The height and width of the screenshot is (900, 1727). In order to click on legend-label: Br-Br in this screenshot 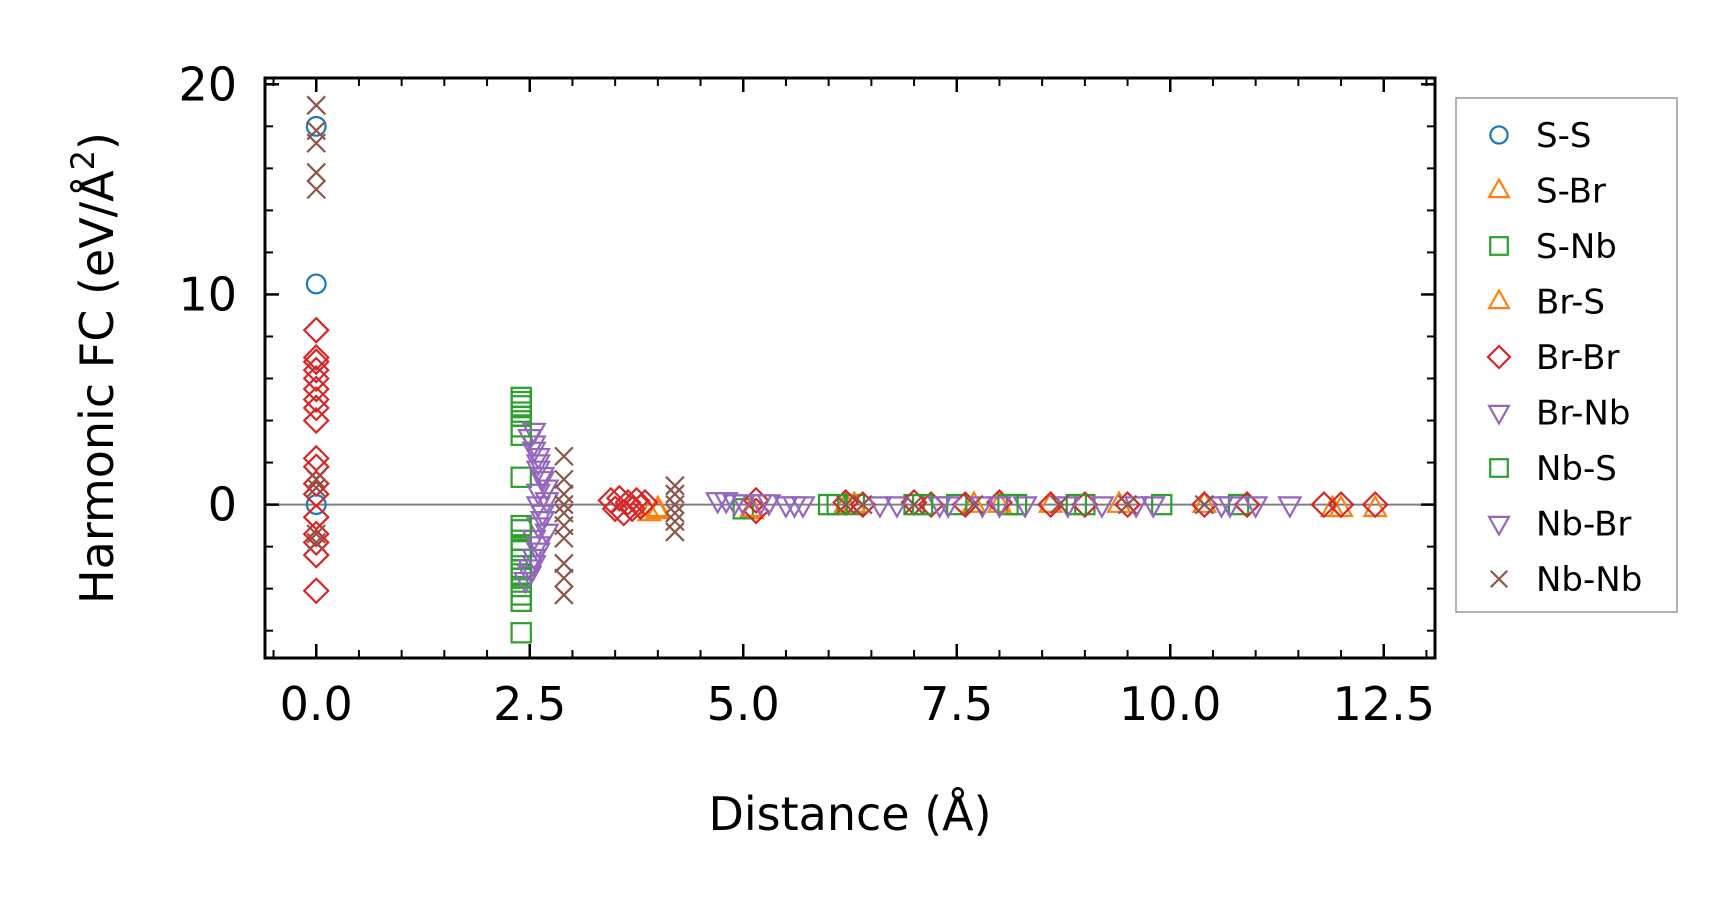, I will do `click(1578, 358)`.